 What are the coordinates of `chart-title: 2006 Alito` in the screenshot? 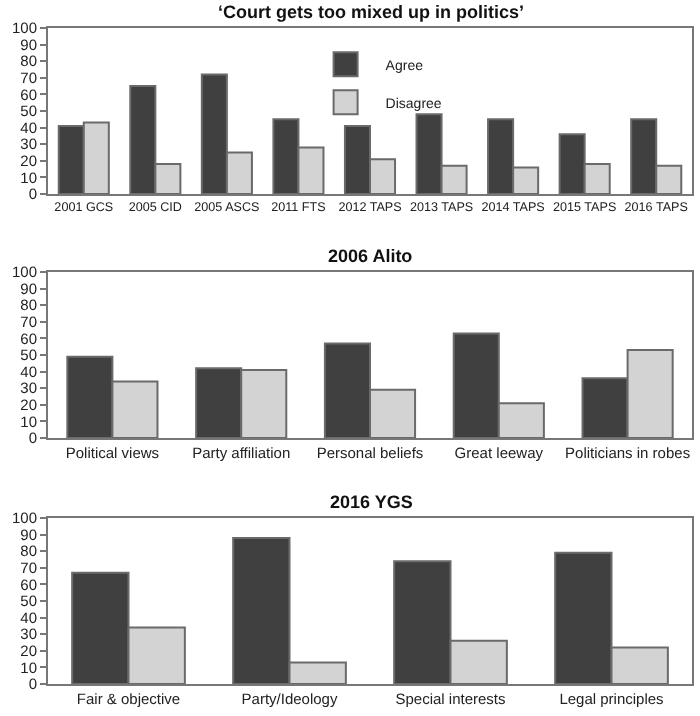 It's located at (371, 256).